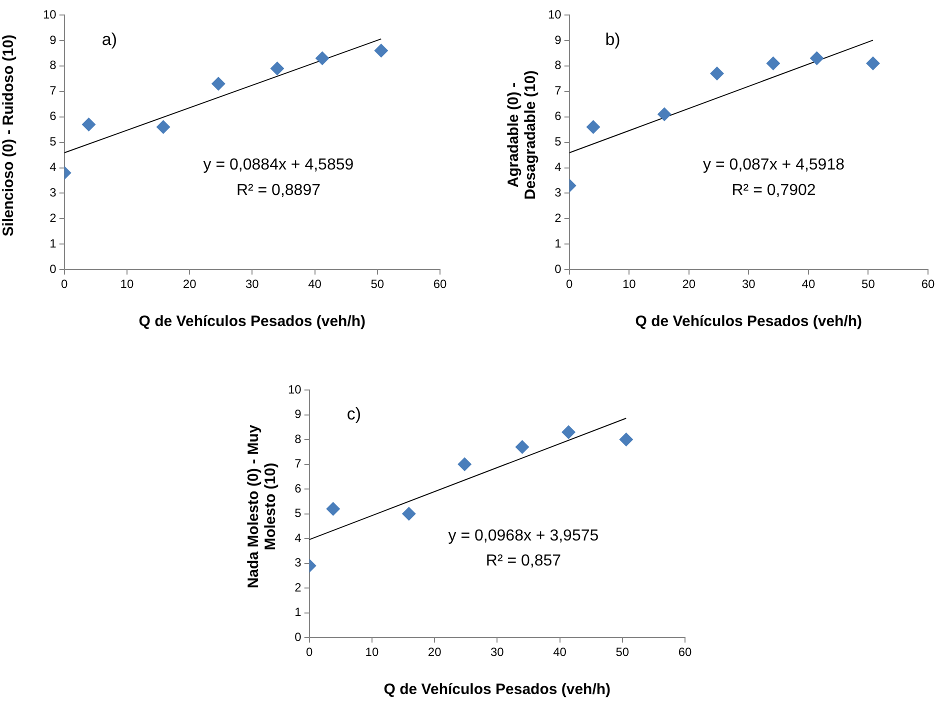  I want to click on annotation: b), so click(612, 40).